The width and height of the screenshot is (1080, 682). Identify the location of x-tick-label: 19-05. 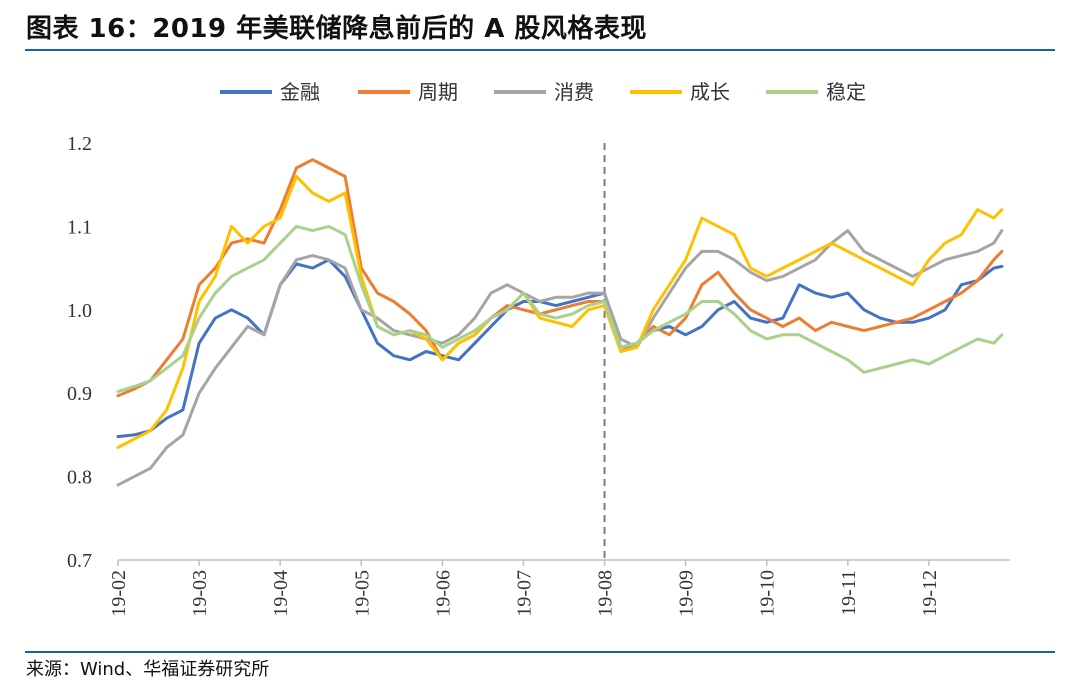
(362, 593).